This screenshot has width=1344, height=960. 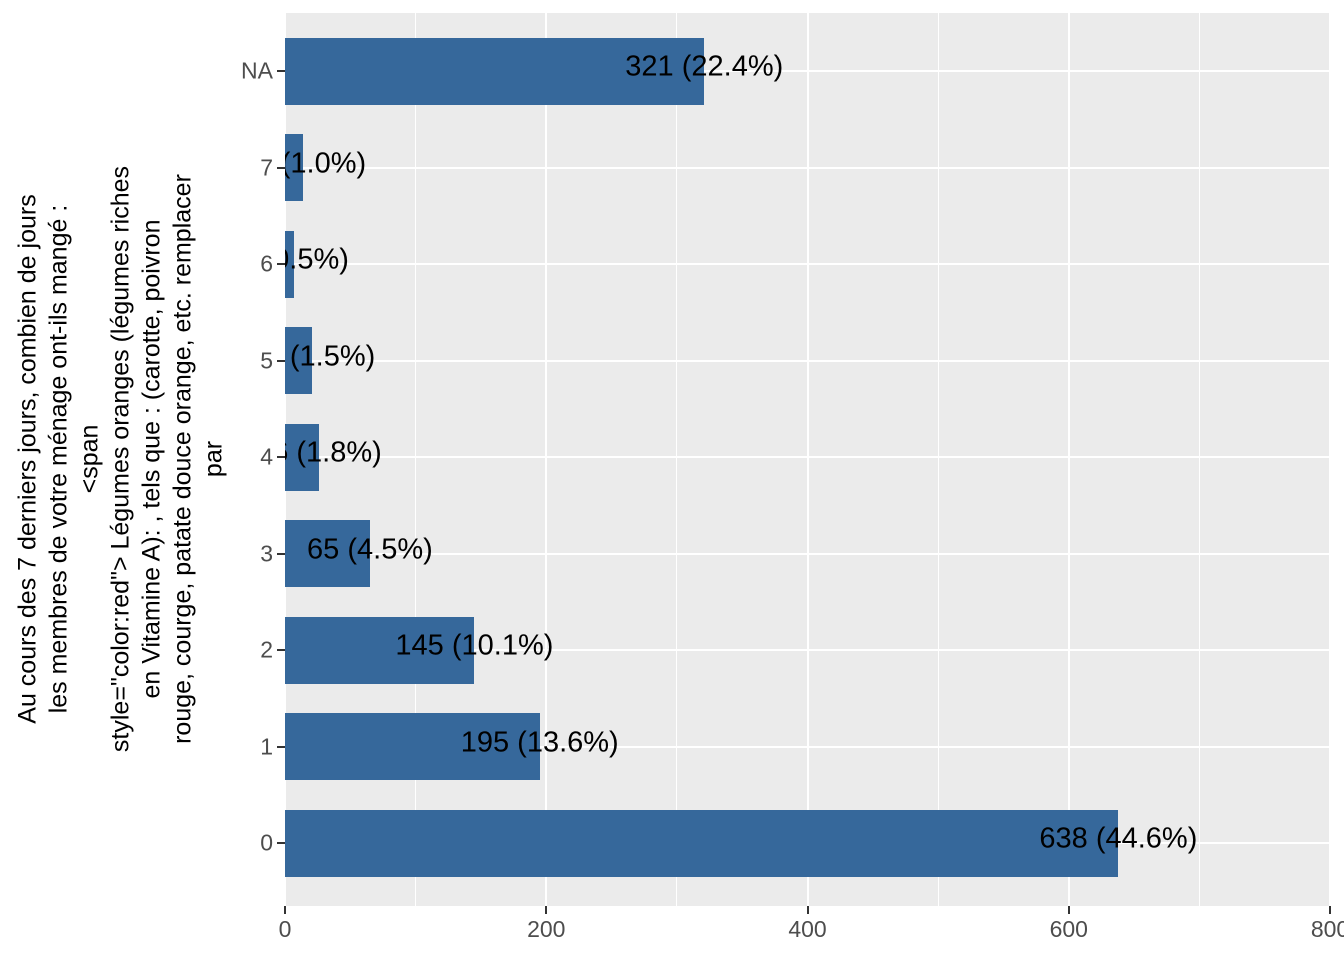 What do you see at coordinates (546, 929) in the screenshot?
I see `x-tick-label: 200` at bounding box center [546, 929].